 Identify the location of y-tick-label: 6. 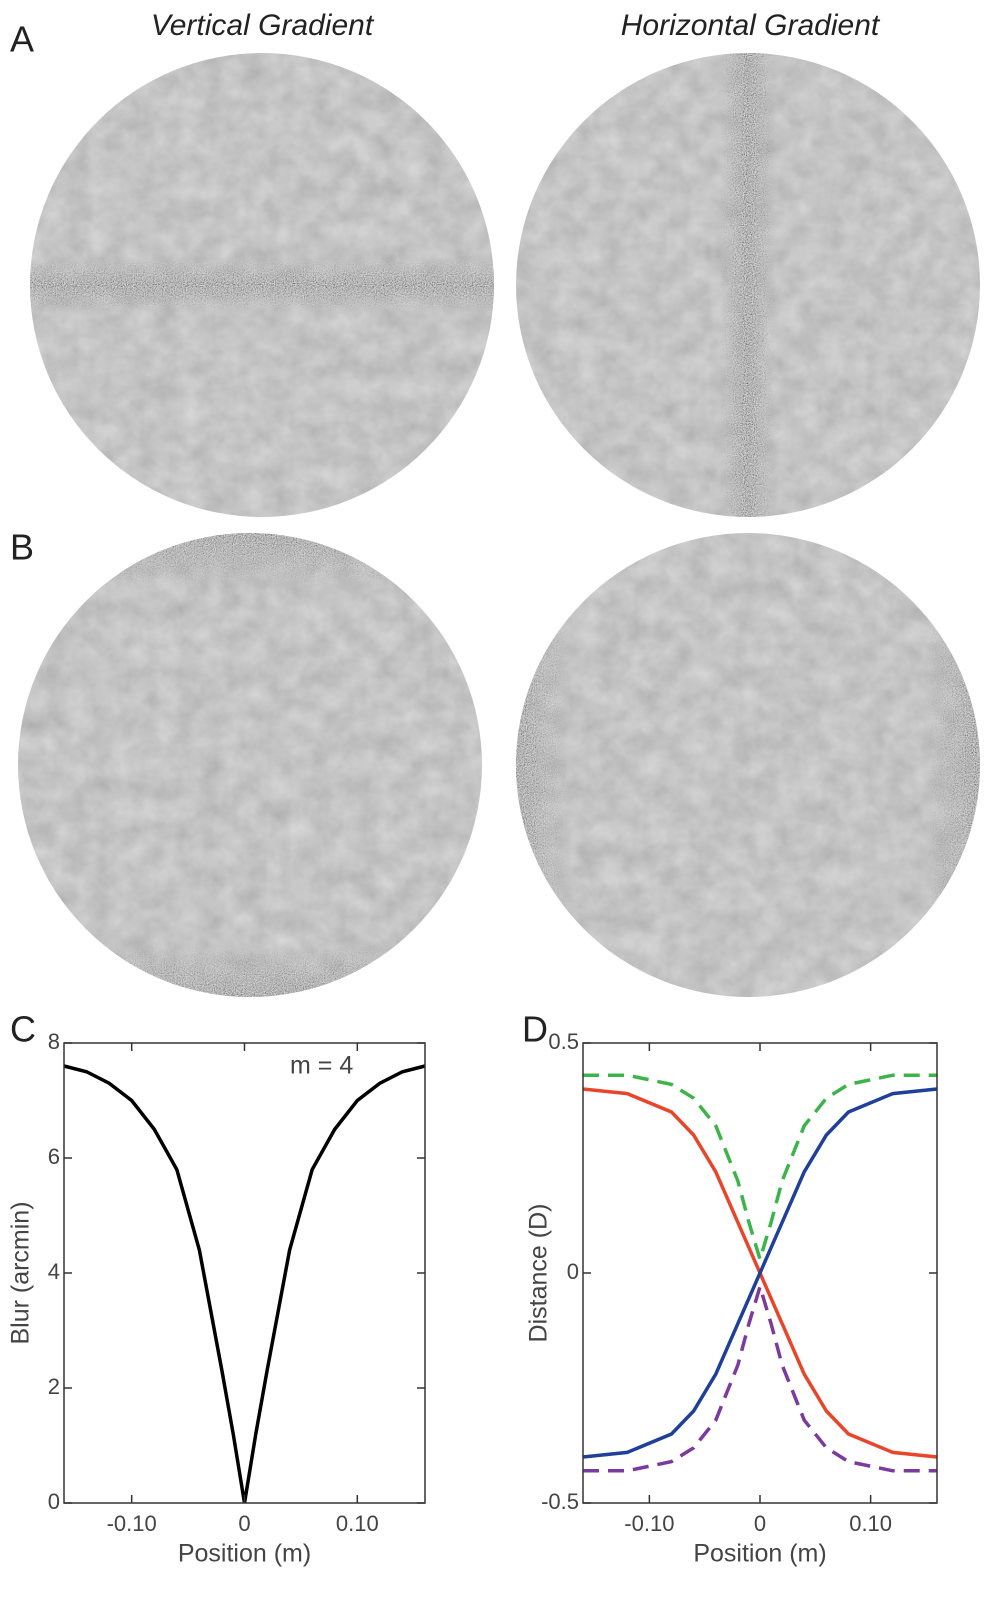
(54, 1156).